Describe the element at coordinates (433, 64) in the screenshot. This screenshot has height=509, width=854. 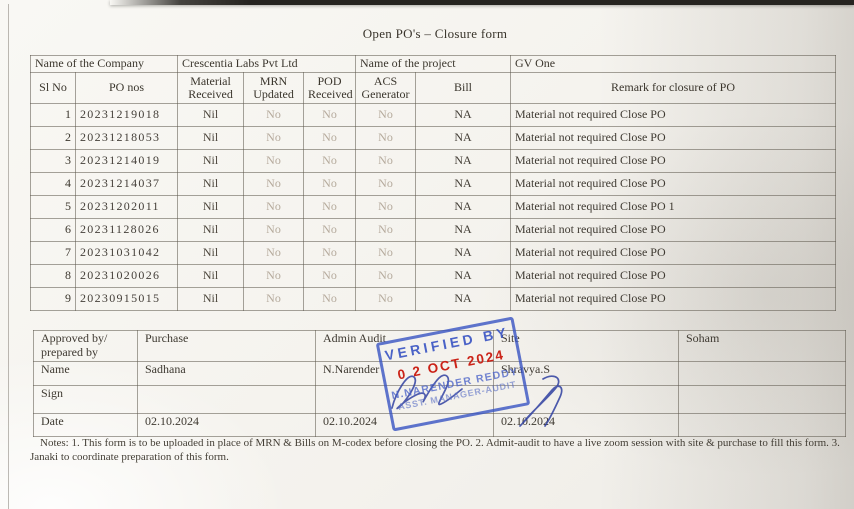
I see `project-label: Name of the project` at that location.